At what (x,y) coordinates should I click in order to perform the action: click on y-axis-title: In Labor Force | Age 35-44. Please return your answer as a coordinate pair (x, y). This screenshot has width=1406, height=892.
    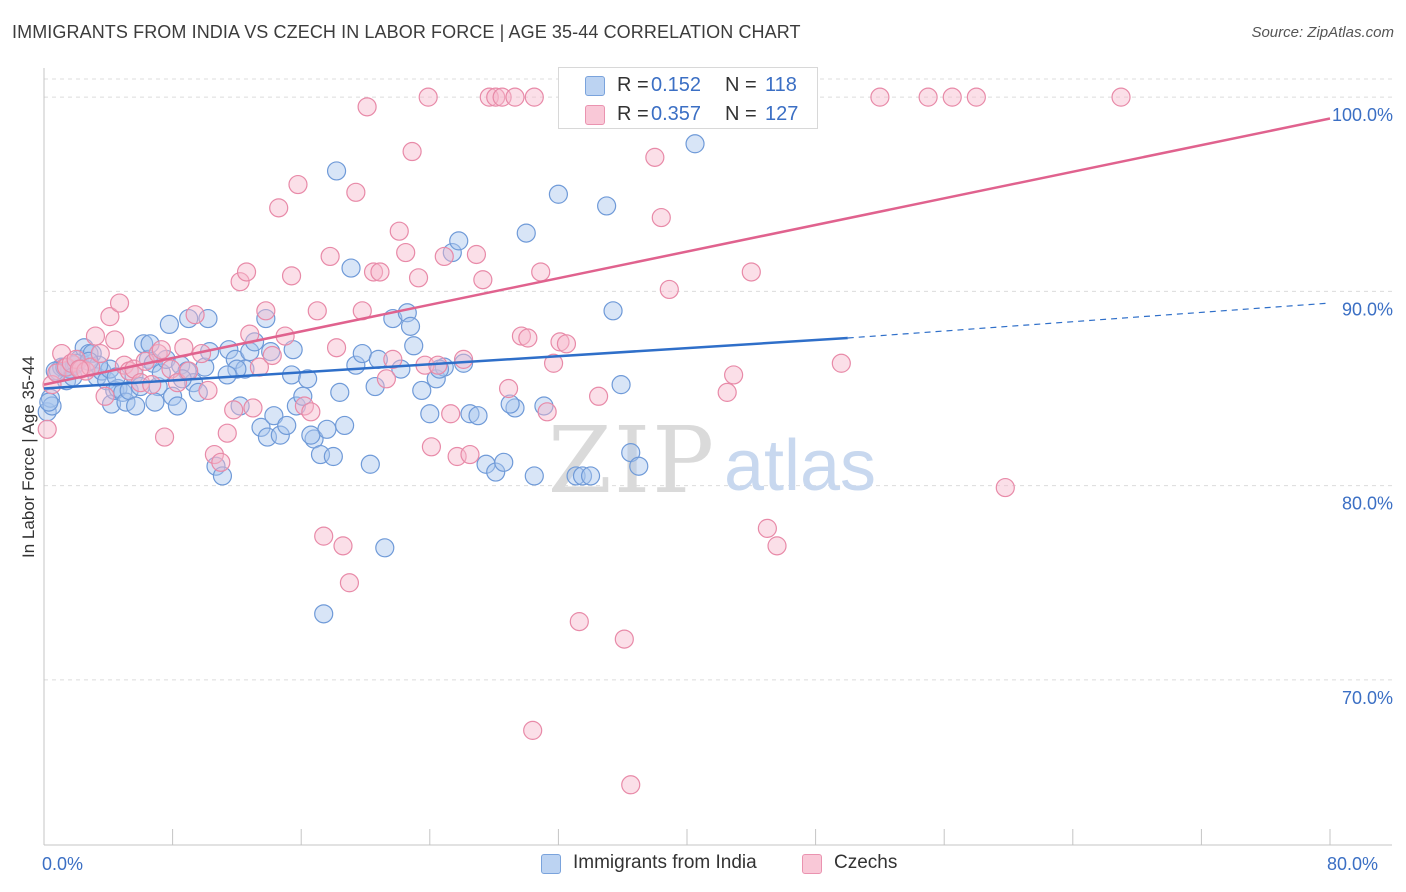
    Looking at the image, I should click on (28, 457).